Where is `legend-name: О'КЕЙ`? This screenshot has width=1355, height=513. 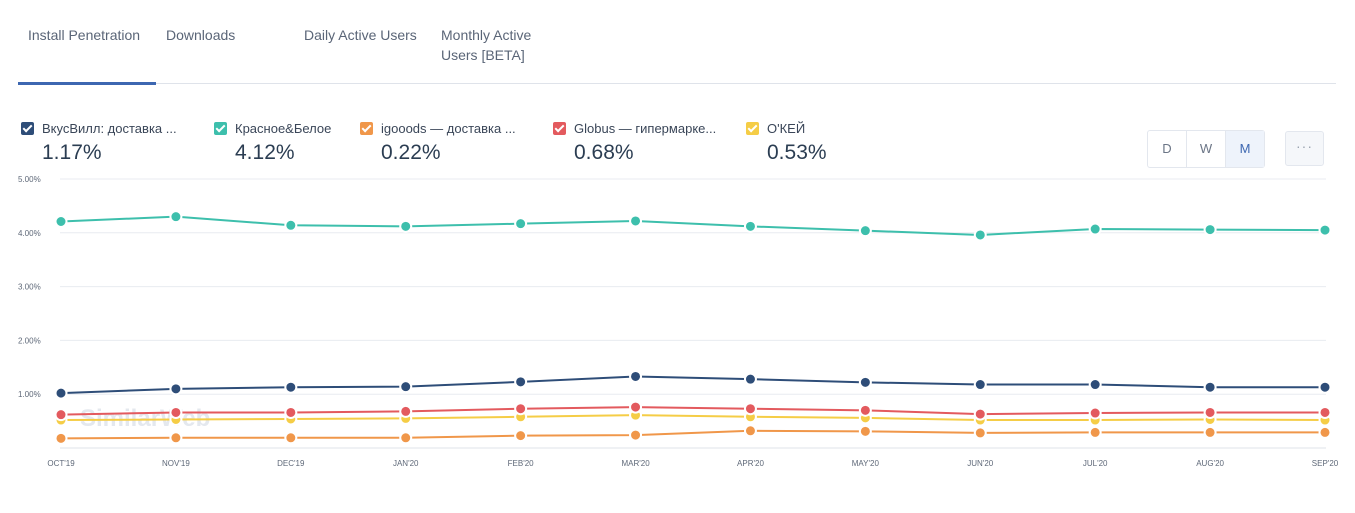
legend-name: О'КЕЙ is located at coordinates (786, 128).